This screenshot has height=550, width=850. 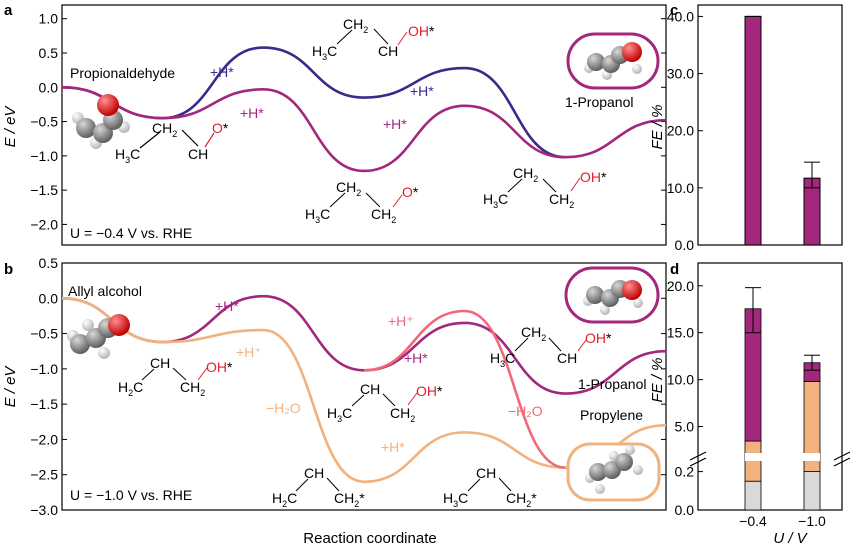 I want to click on panel-b-condition: U = −1.0 V vs. RHE, so click(x=131, y=495).